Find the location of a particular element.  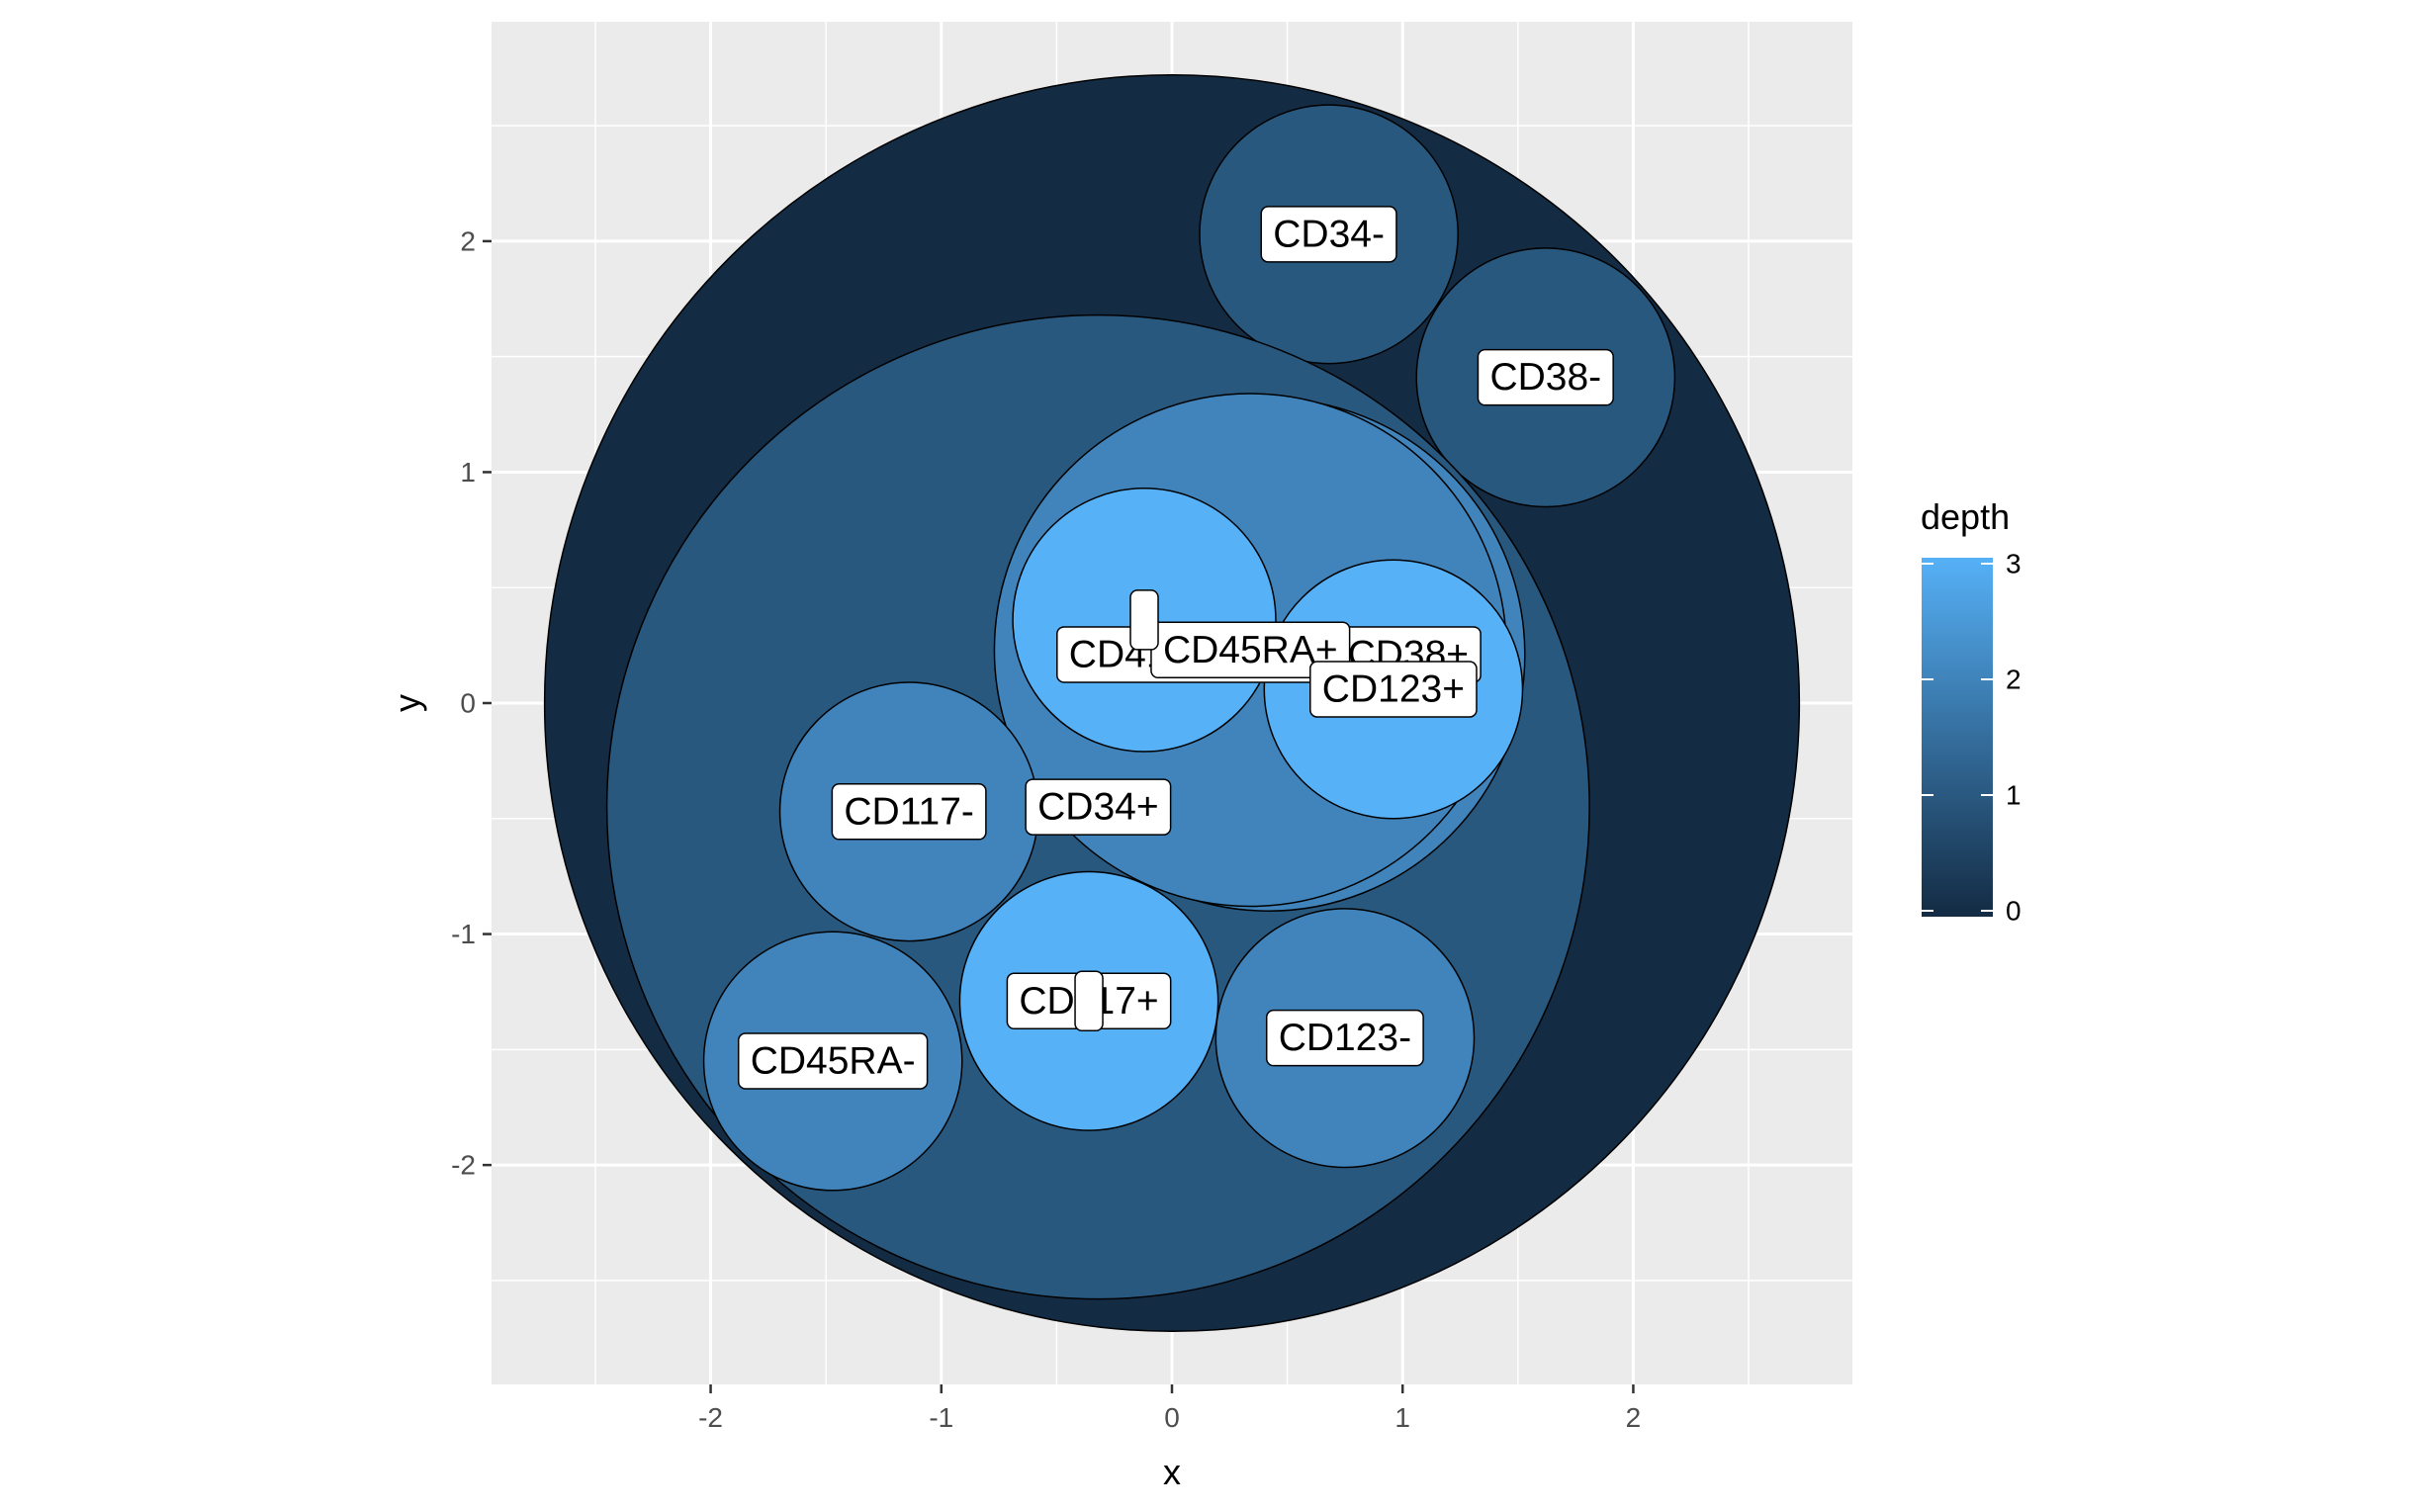

x-axis: -2 -1 0 1 2 is located at coordinates (1169, 1409).